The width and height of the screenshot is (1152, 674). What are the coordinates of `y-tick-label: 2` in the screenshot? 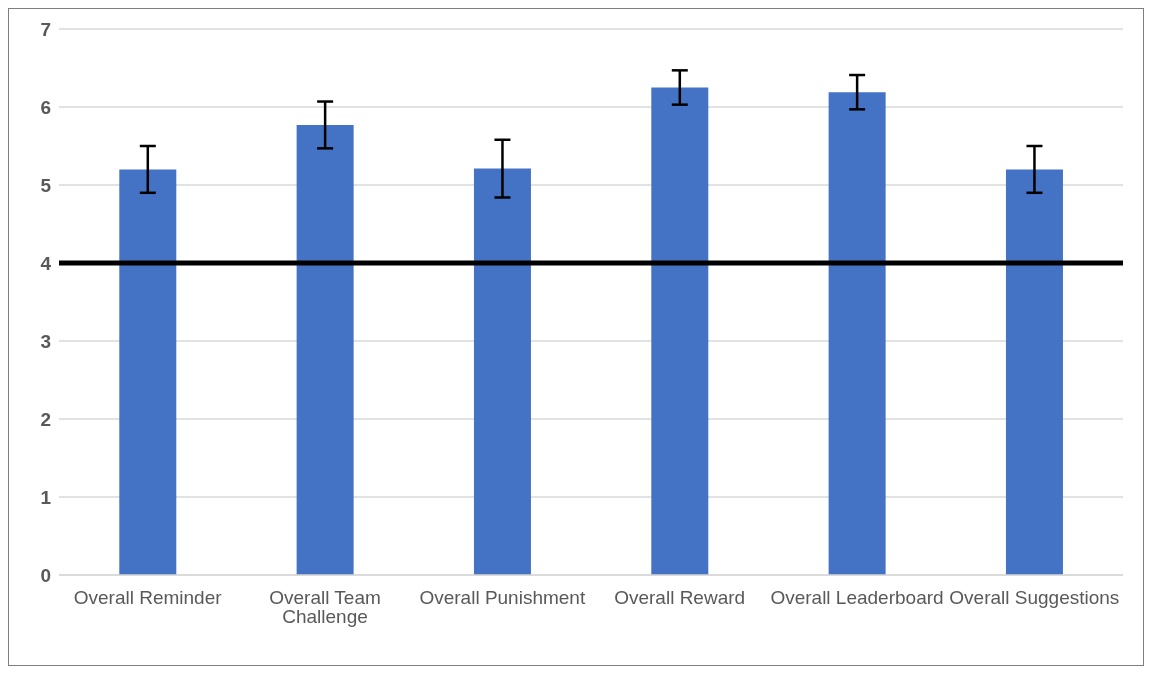 It's located at (45, 419).